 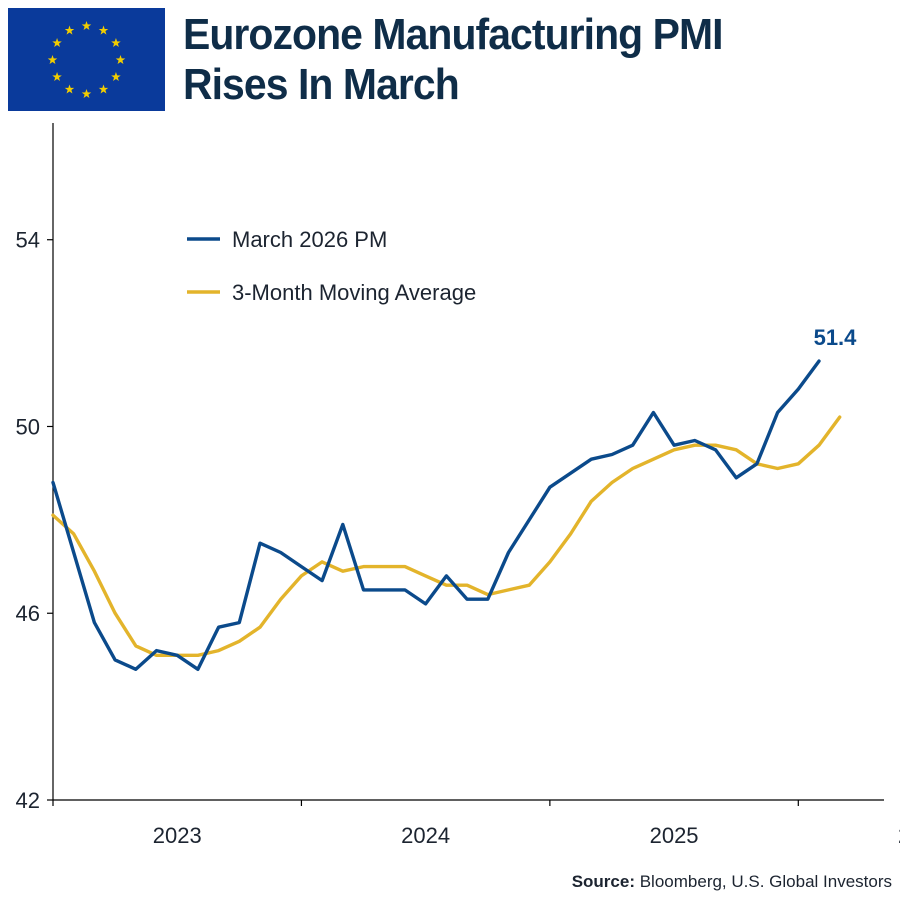 I want to click on eu-flag-icon, so click(x=86, y=59).